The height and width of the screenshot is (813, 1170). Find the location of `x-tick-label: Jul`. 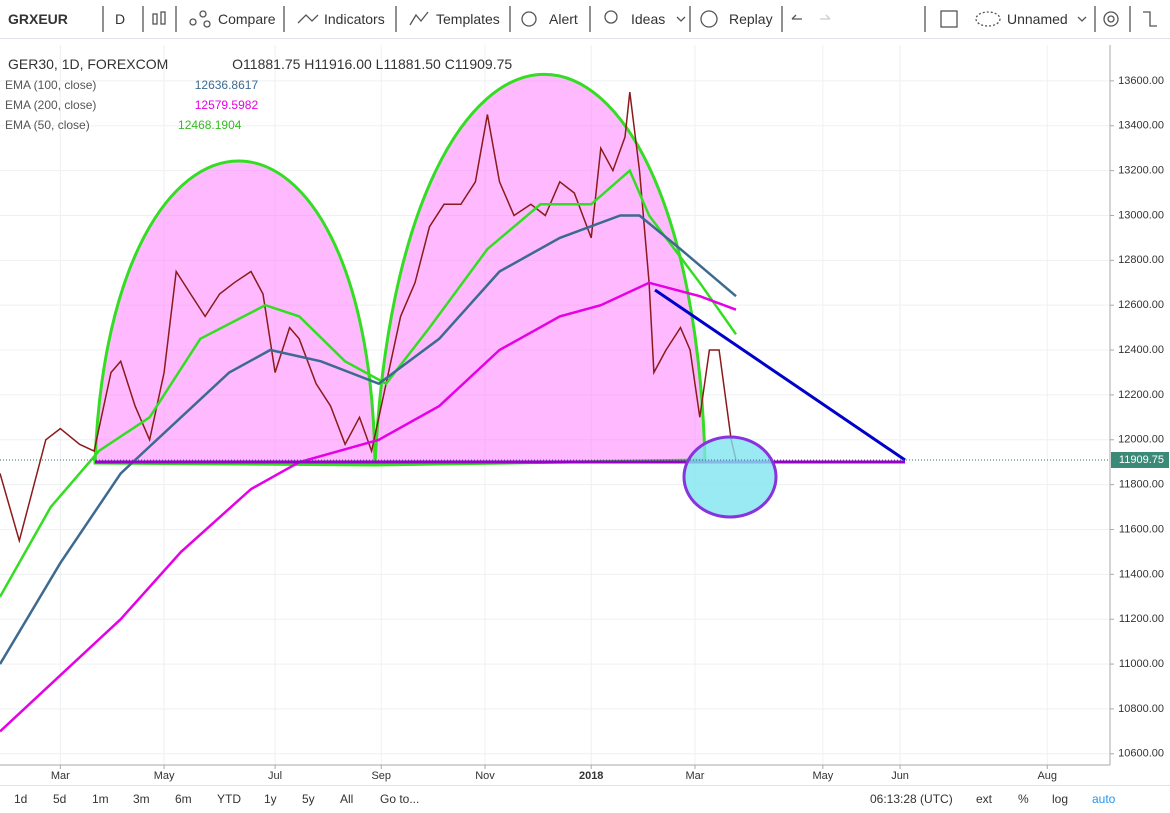

x-tick-label: Jul is located at coordinates (275, 776).